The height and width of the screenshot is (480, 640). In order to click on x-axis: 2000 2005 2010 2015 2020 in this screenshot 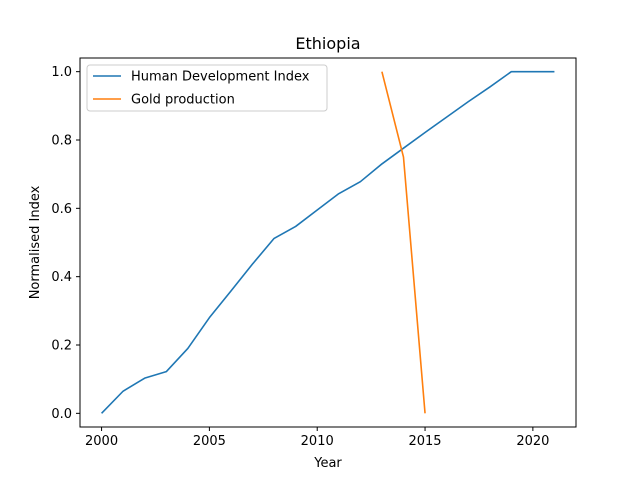, I will do `click(317, 438)`.